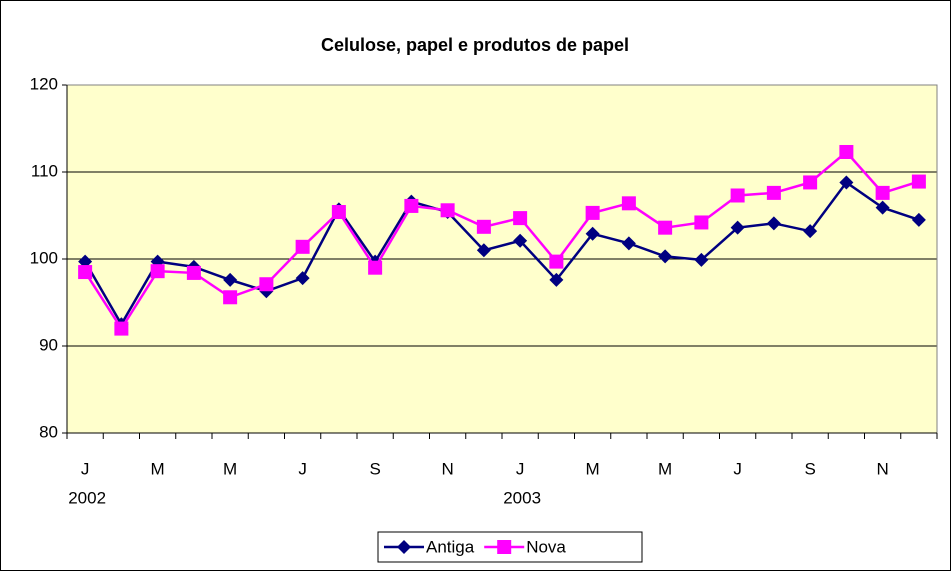  What do you see at coordinates (475, 45) in the screenshot?
I see `chart-title: Celulose, papel e produtos de papel` at bounding box center [475, 45].